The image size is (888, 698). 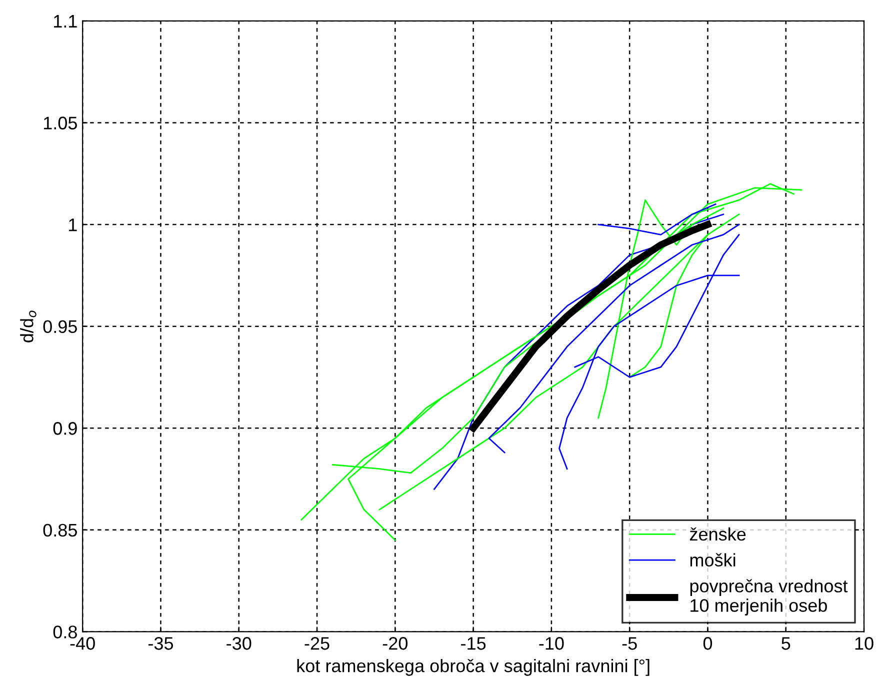 What do you see at coordinates (60, 530) in the screenshot?
I see `y-tick-label: 0.85` at bounding box center [60, 530].